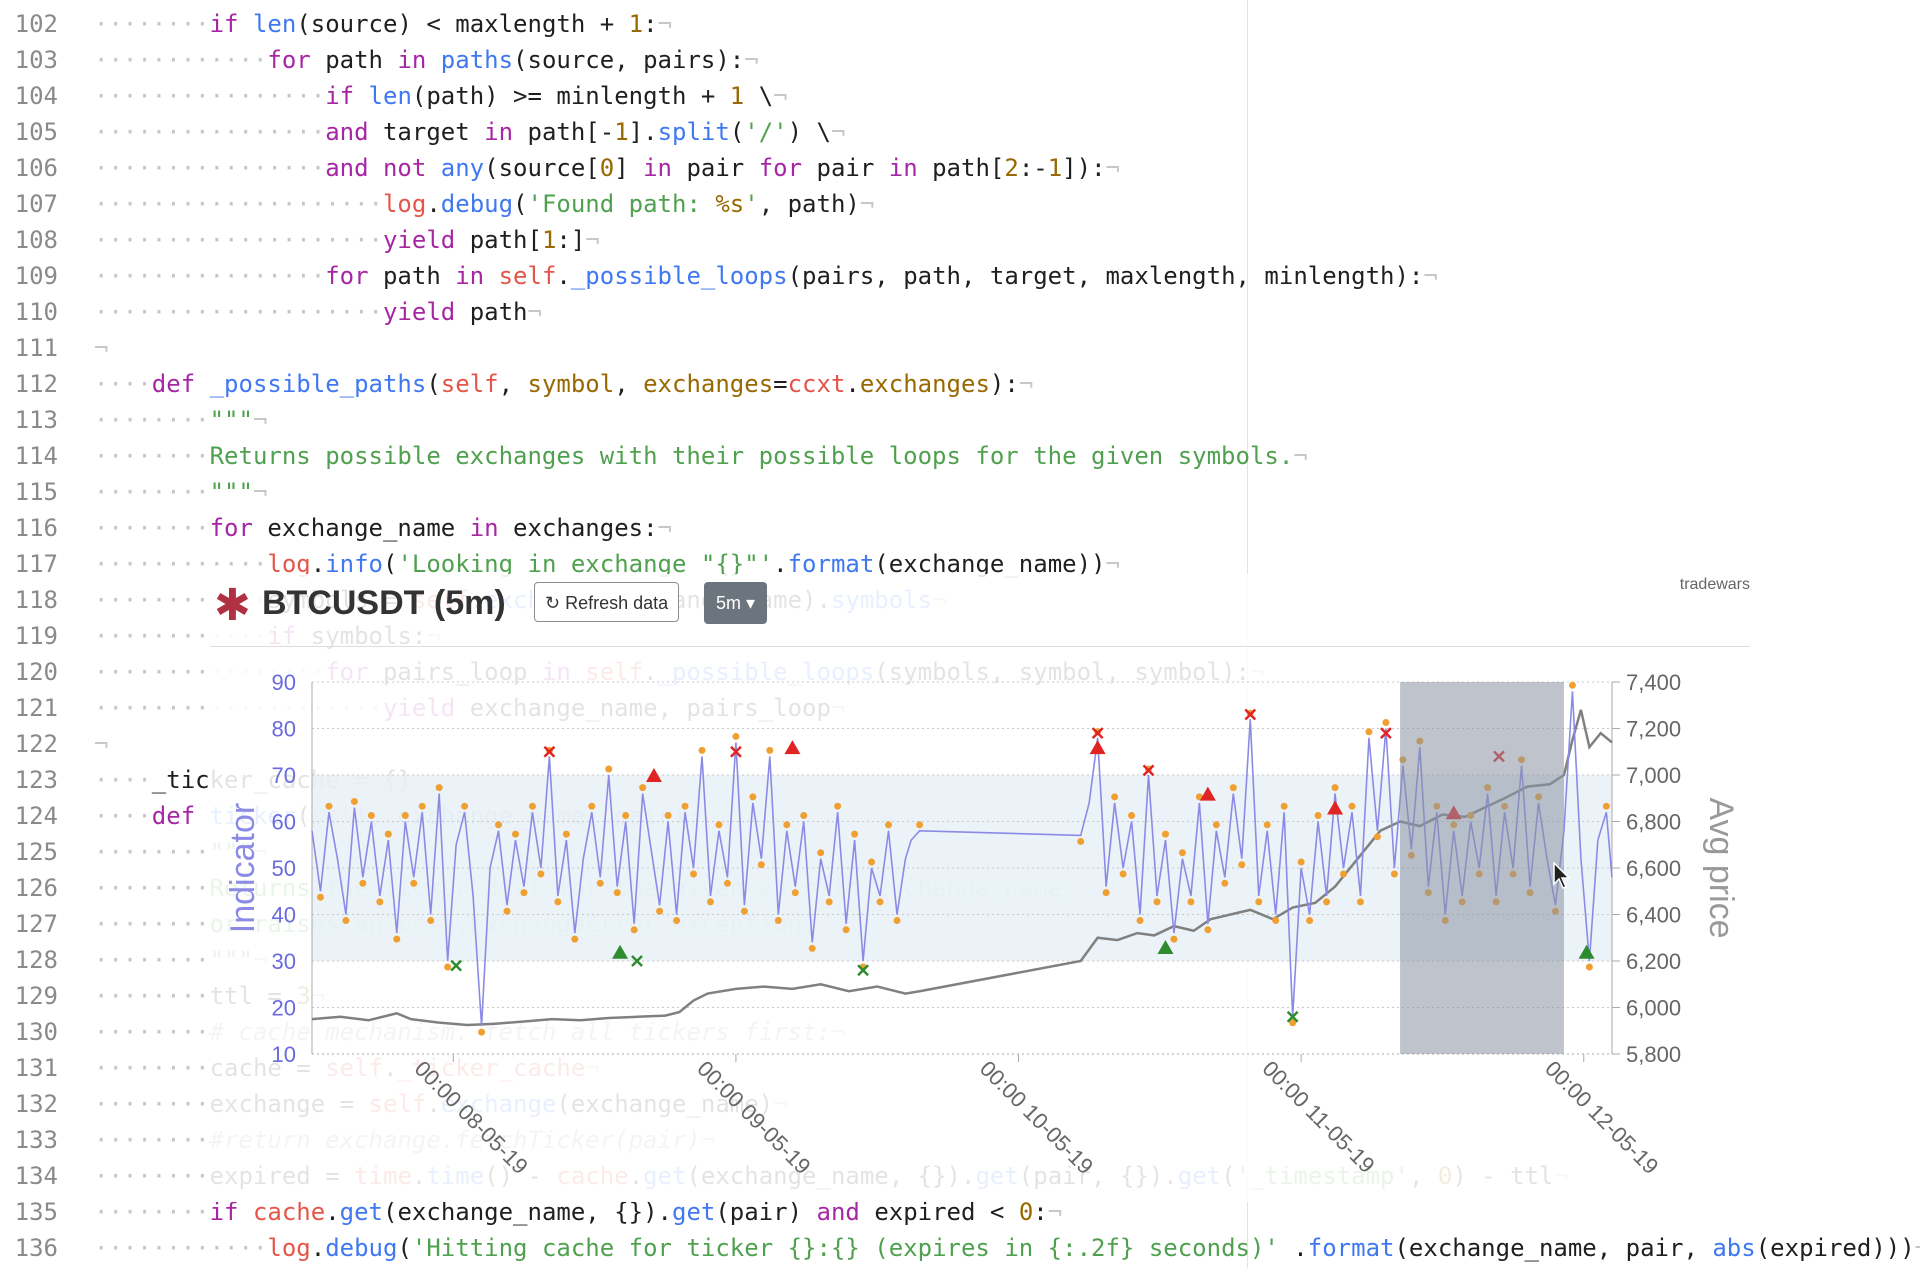  What do you see at coordinates (1653, 961) in the screenshot?
I see `y-right-tick-label: 6,200` at bounding box center [1653, 961].